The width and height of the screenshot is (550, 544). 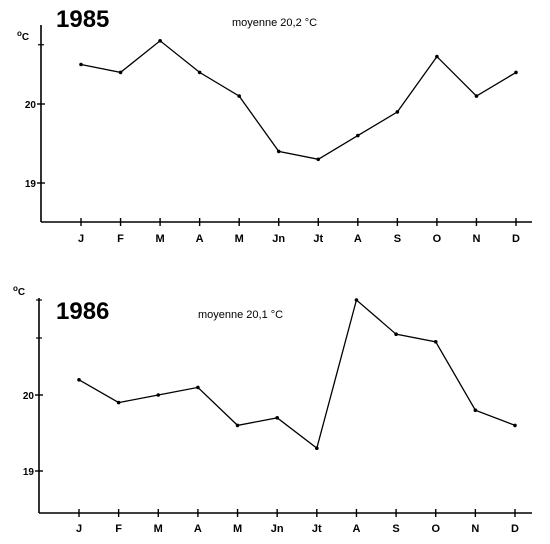 I want to click on chart-1986-xtick-label: N, so click(x=475, y=529).